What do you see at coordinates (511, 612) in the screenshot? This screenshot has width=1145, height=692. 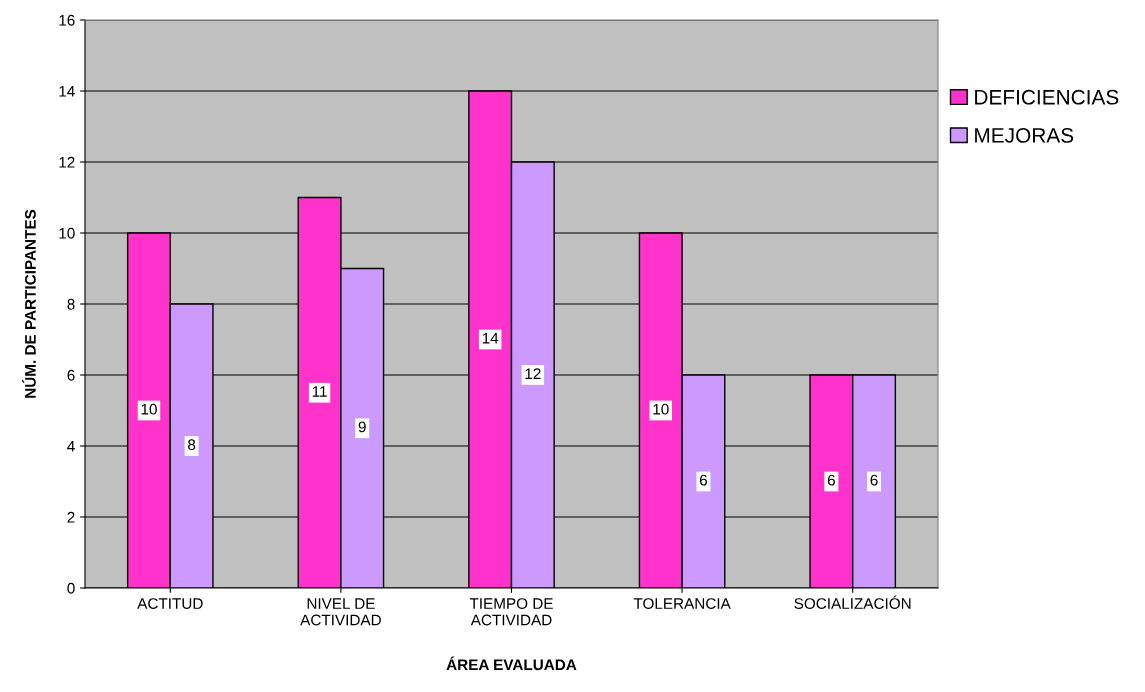 I see `x-tick-label: TIEMPO DE ACTIVIDAD` at bounding box center [511, 612].